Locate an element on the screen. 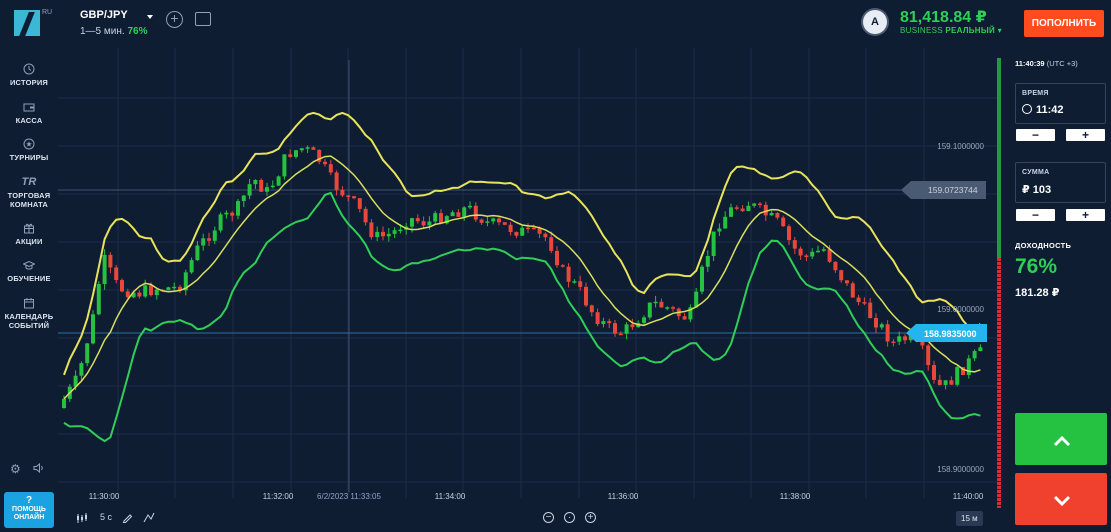 The height and width of the screenshot is (532, 1111). amount-field: СУММА ₽ 103 is located at coordinates (1060, 182).